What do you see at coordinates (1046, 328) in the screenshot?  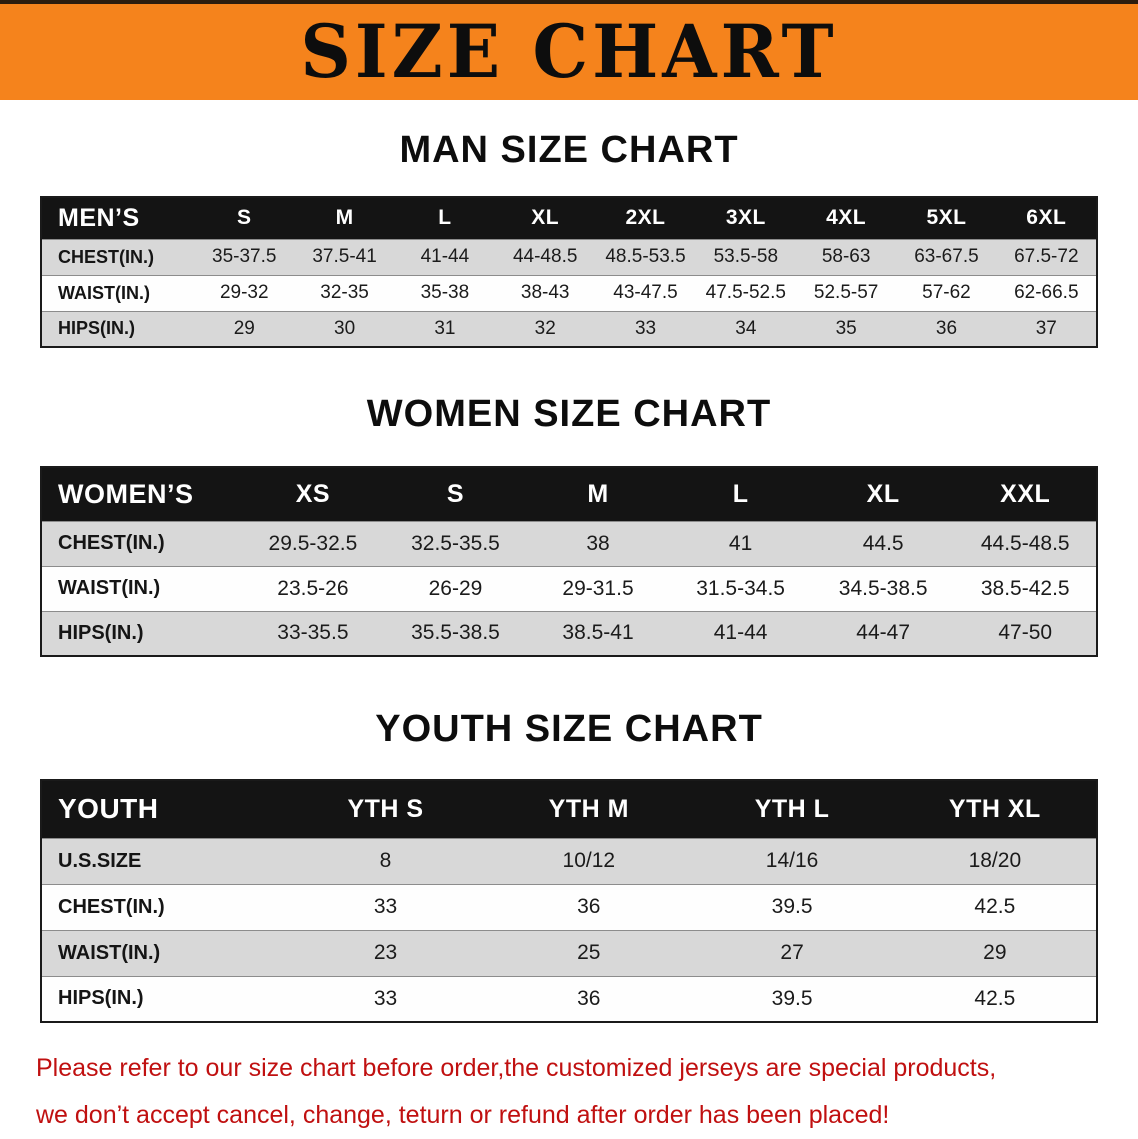 I see `value-cell: 37` at bounding box center [1046, 328].